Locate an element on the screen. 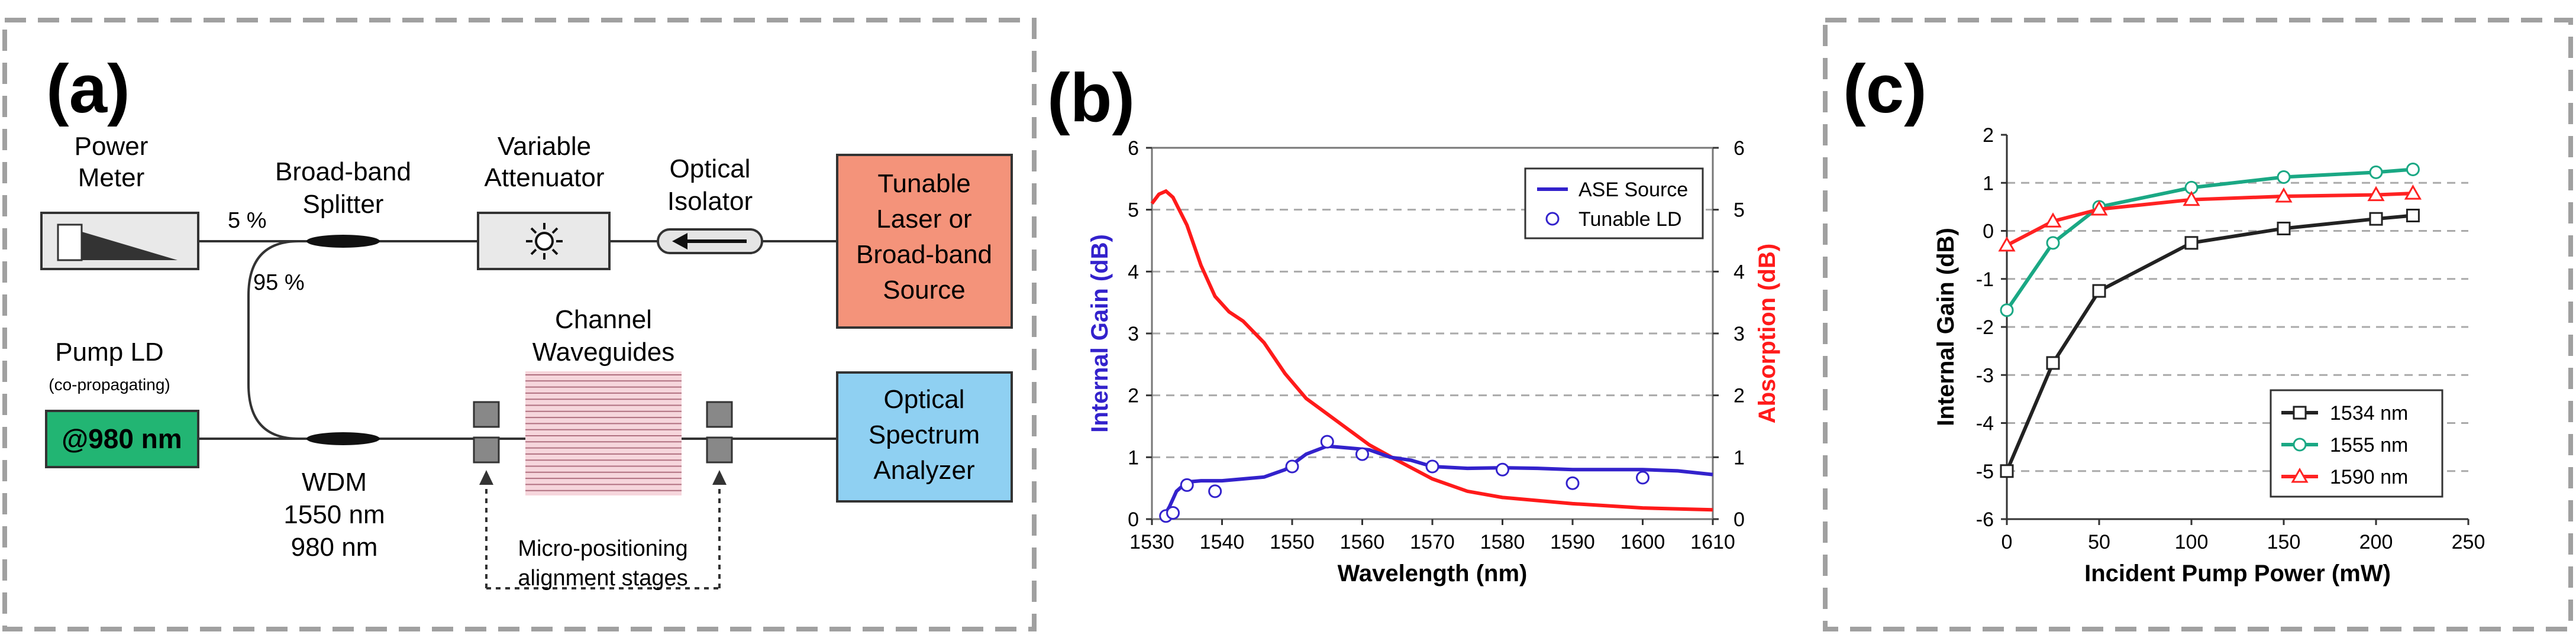 Image resolution: width=2576 pixels, height=635 pixels. x-tick-label: 50 is located at coordinates (2099, 542).